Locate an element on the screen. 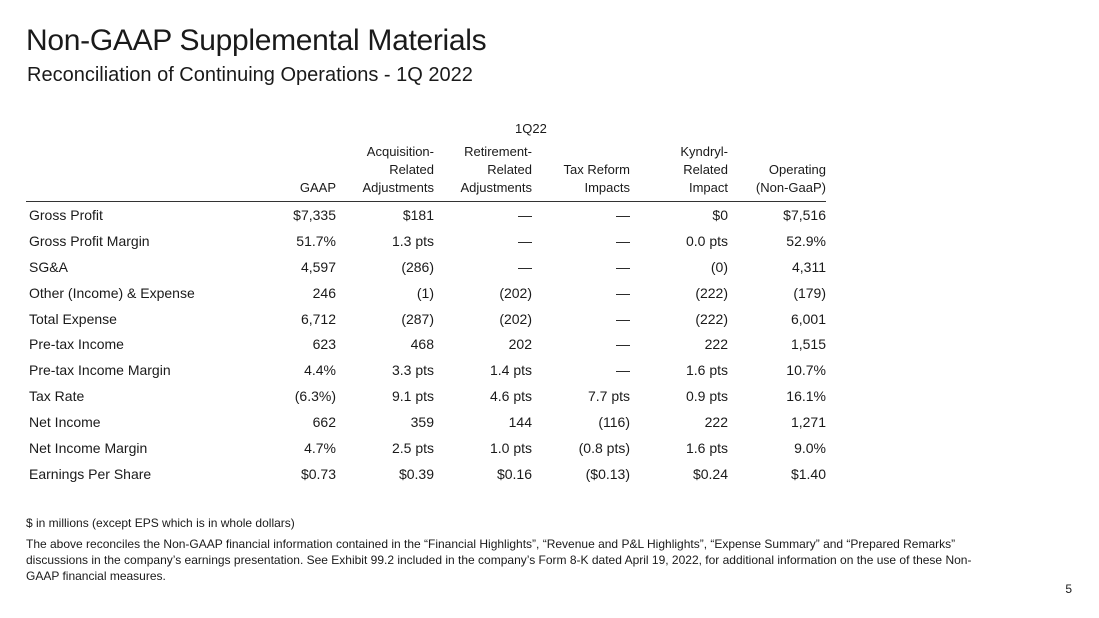 The height and width of the screenshot is (618, 1099). table-cell: 4,597 is located at coordinates (318, 266).